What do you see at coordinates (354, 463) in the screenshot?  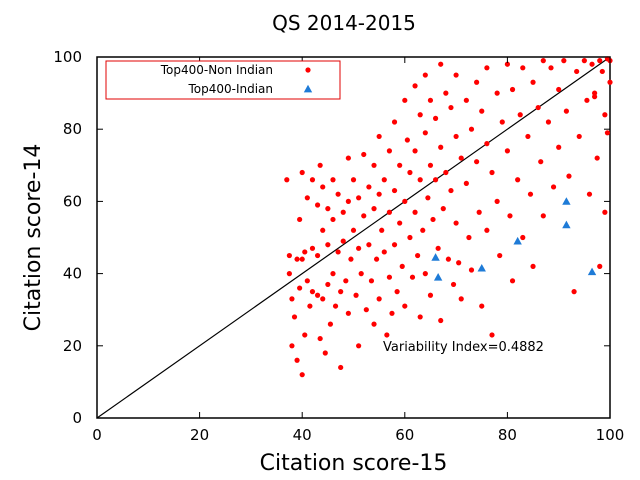 I see `x-axis-label: Citation score-15` at bounding box center [354, 463].